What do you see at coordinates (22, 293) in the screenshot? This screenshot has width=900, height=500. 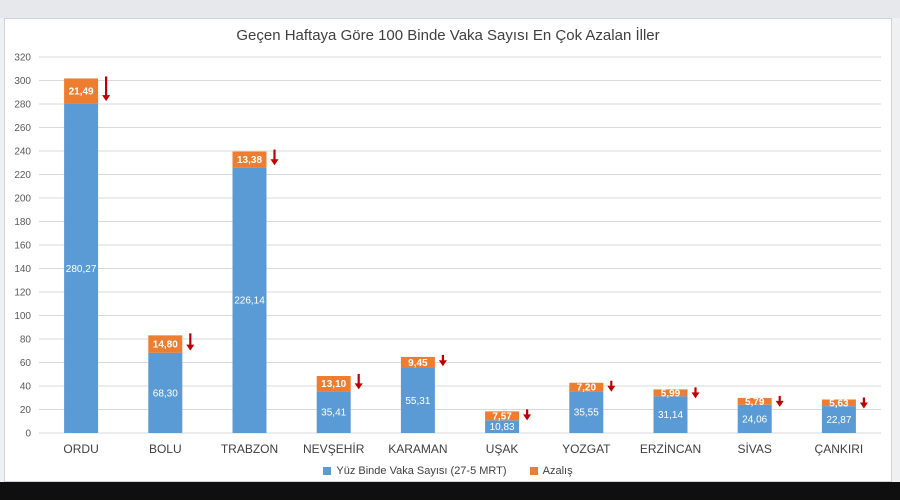 I see `y-tick-label: 120` at bounding box center [22, 293].